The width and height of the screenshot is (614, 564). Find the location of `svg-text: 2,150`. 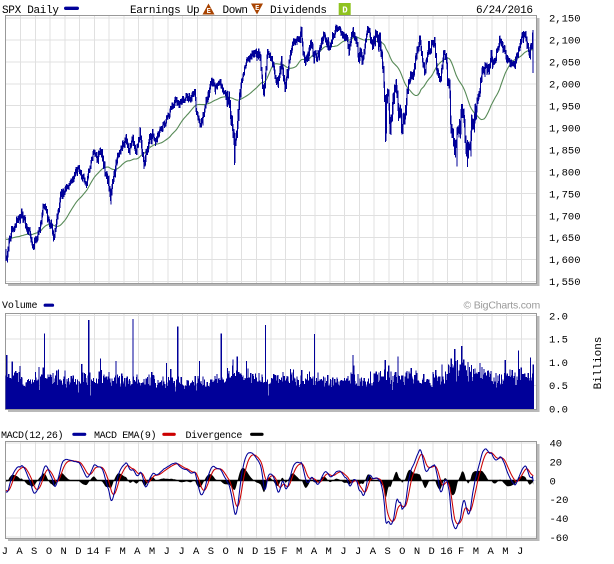

svg-text: 2,150 is located at coordinates (565, 20).